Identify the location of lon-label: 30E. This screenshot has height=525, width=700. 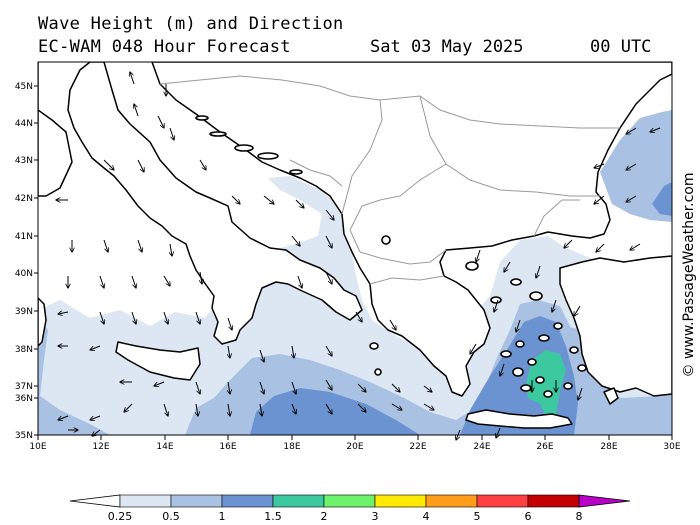
(671, 447).